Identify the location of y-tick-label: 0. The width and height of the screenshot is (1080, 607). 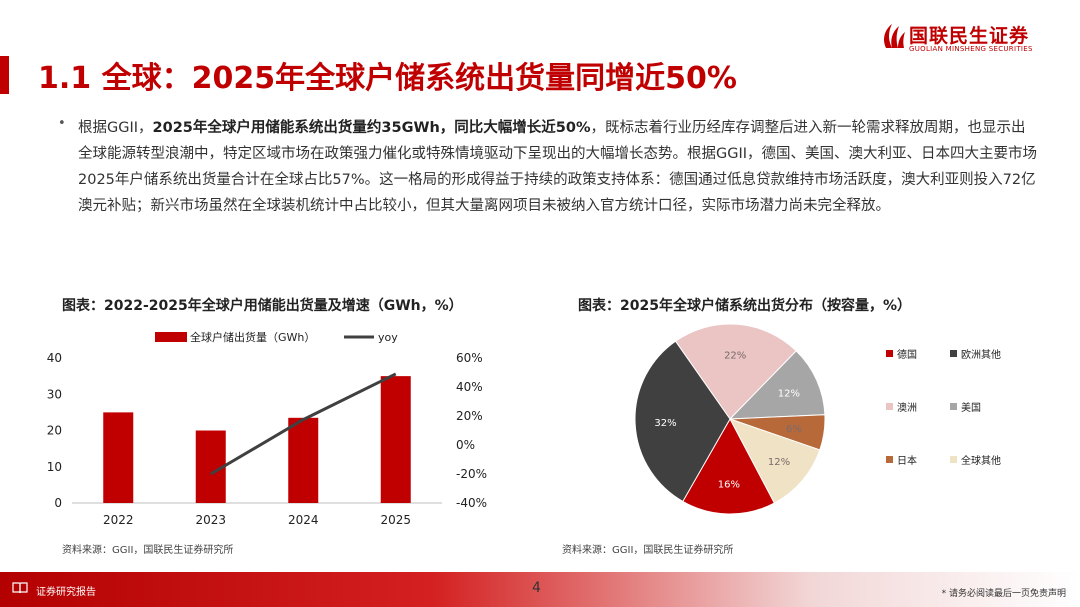
(58, 503).